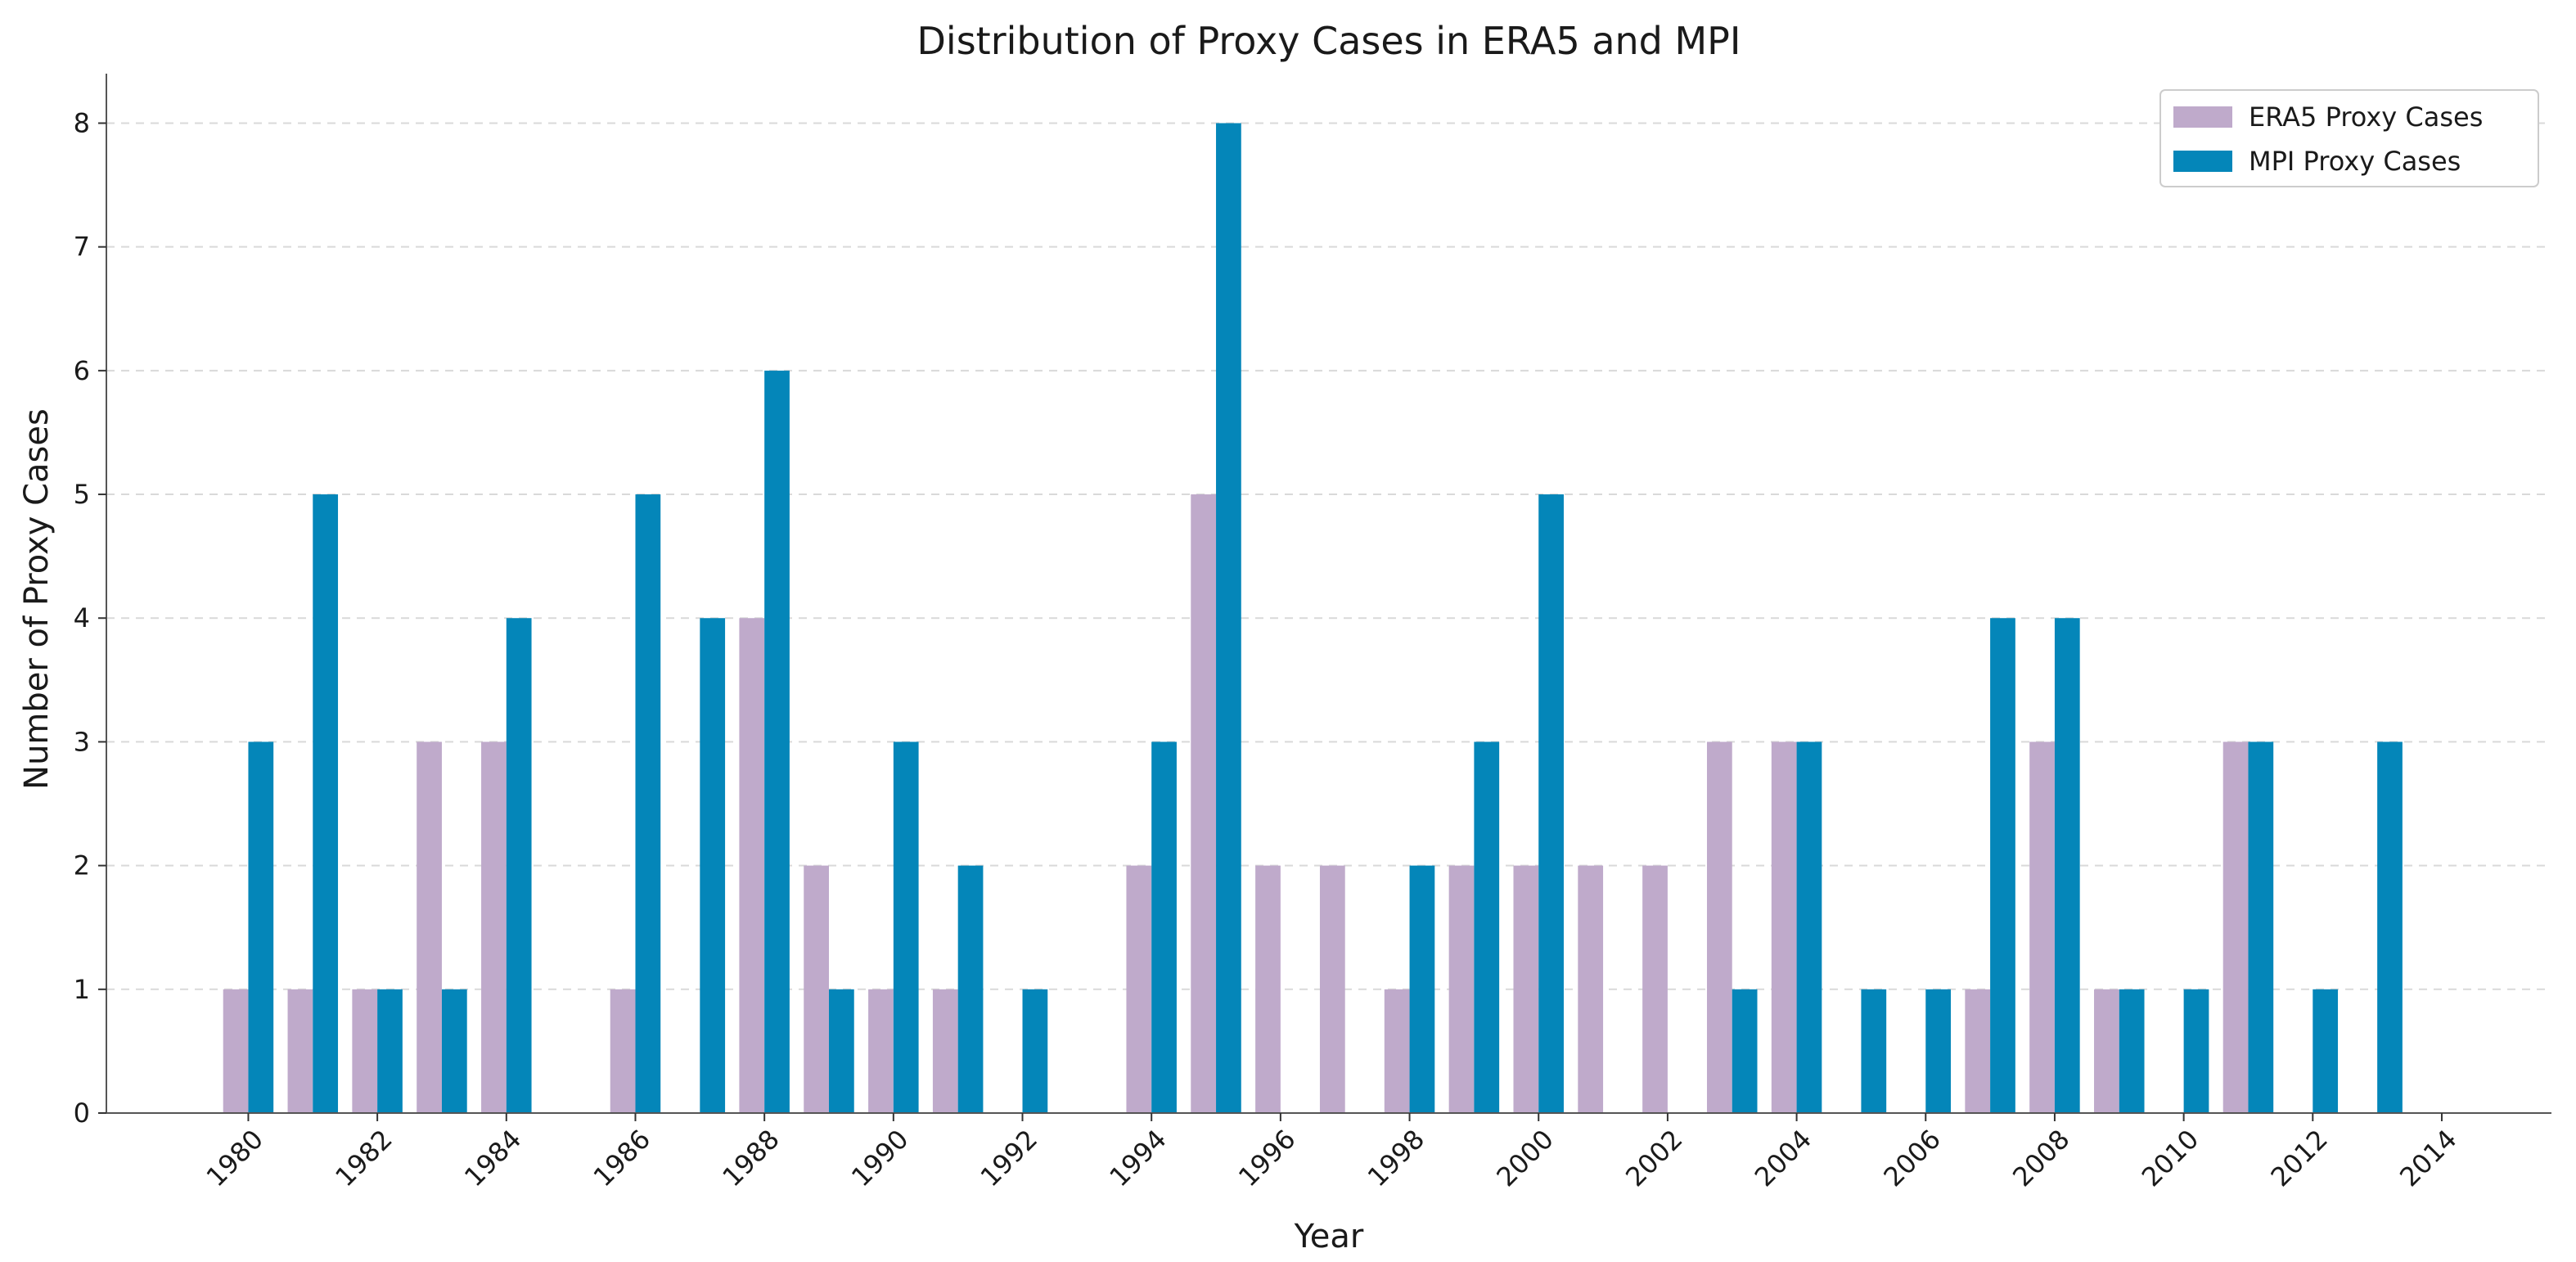 The width and height of the screenshot is (2576, 1262). What do you see at coordinates (37, 599) in the screenshot?
I see `y-axis-label: Number of Proxy Cases` at bounding box center [37, 599].